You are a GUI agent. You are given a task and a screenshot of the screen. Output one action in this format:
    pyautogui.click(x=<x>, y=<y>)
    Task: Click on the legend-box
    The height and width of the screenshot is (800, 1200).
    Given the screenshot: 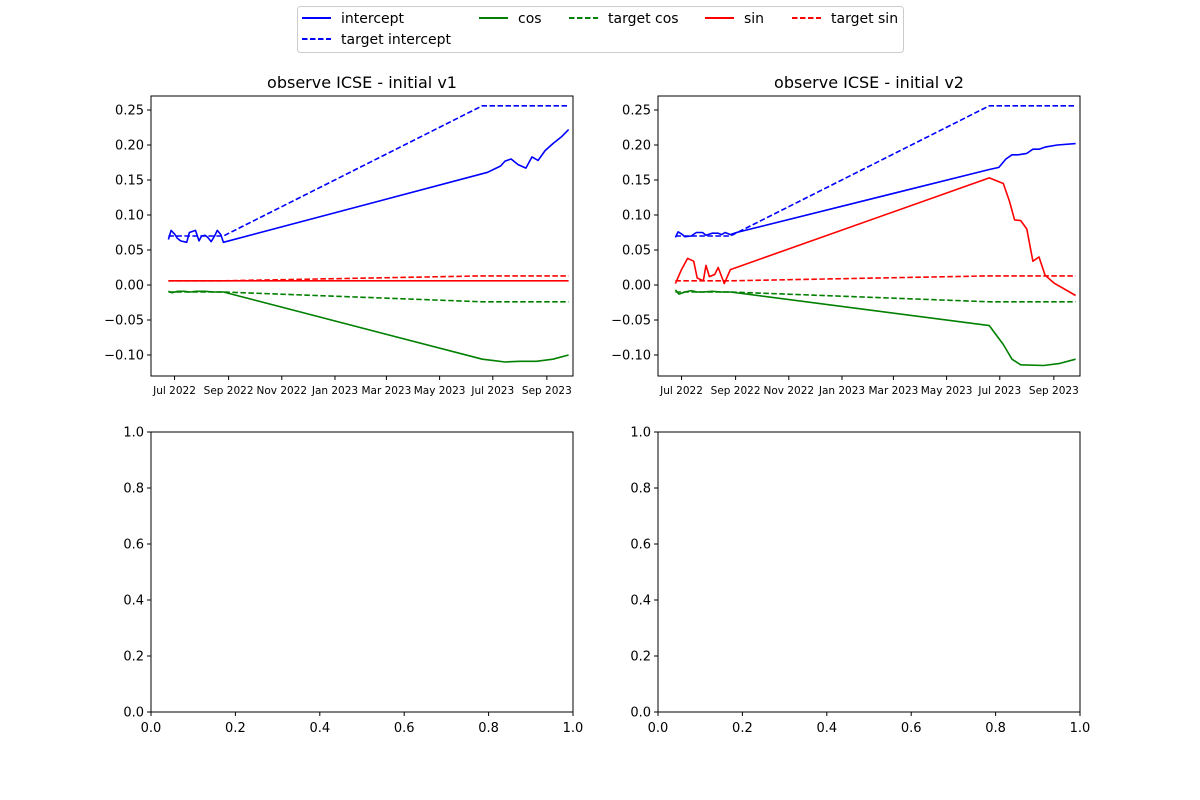 What is the action you would take?
    pyautogui.click(x=600, y=29)
    